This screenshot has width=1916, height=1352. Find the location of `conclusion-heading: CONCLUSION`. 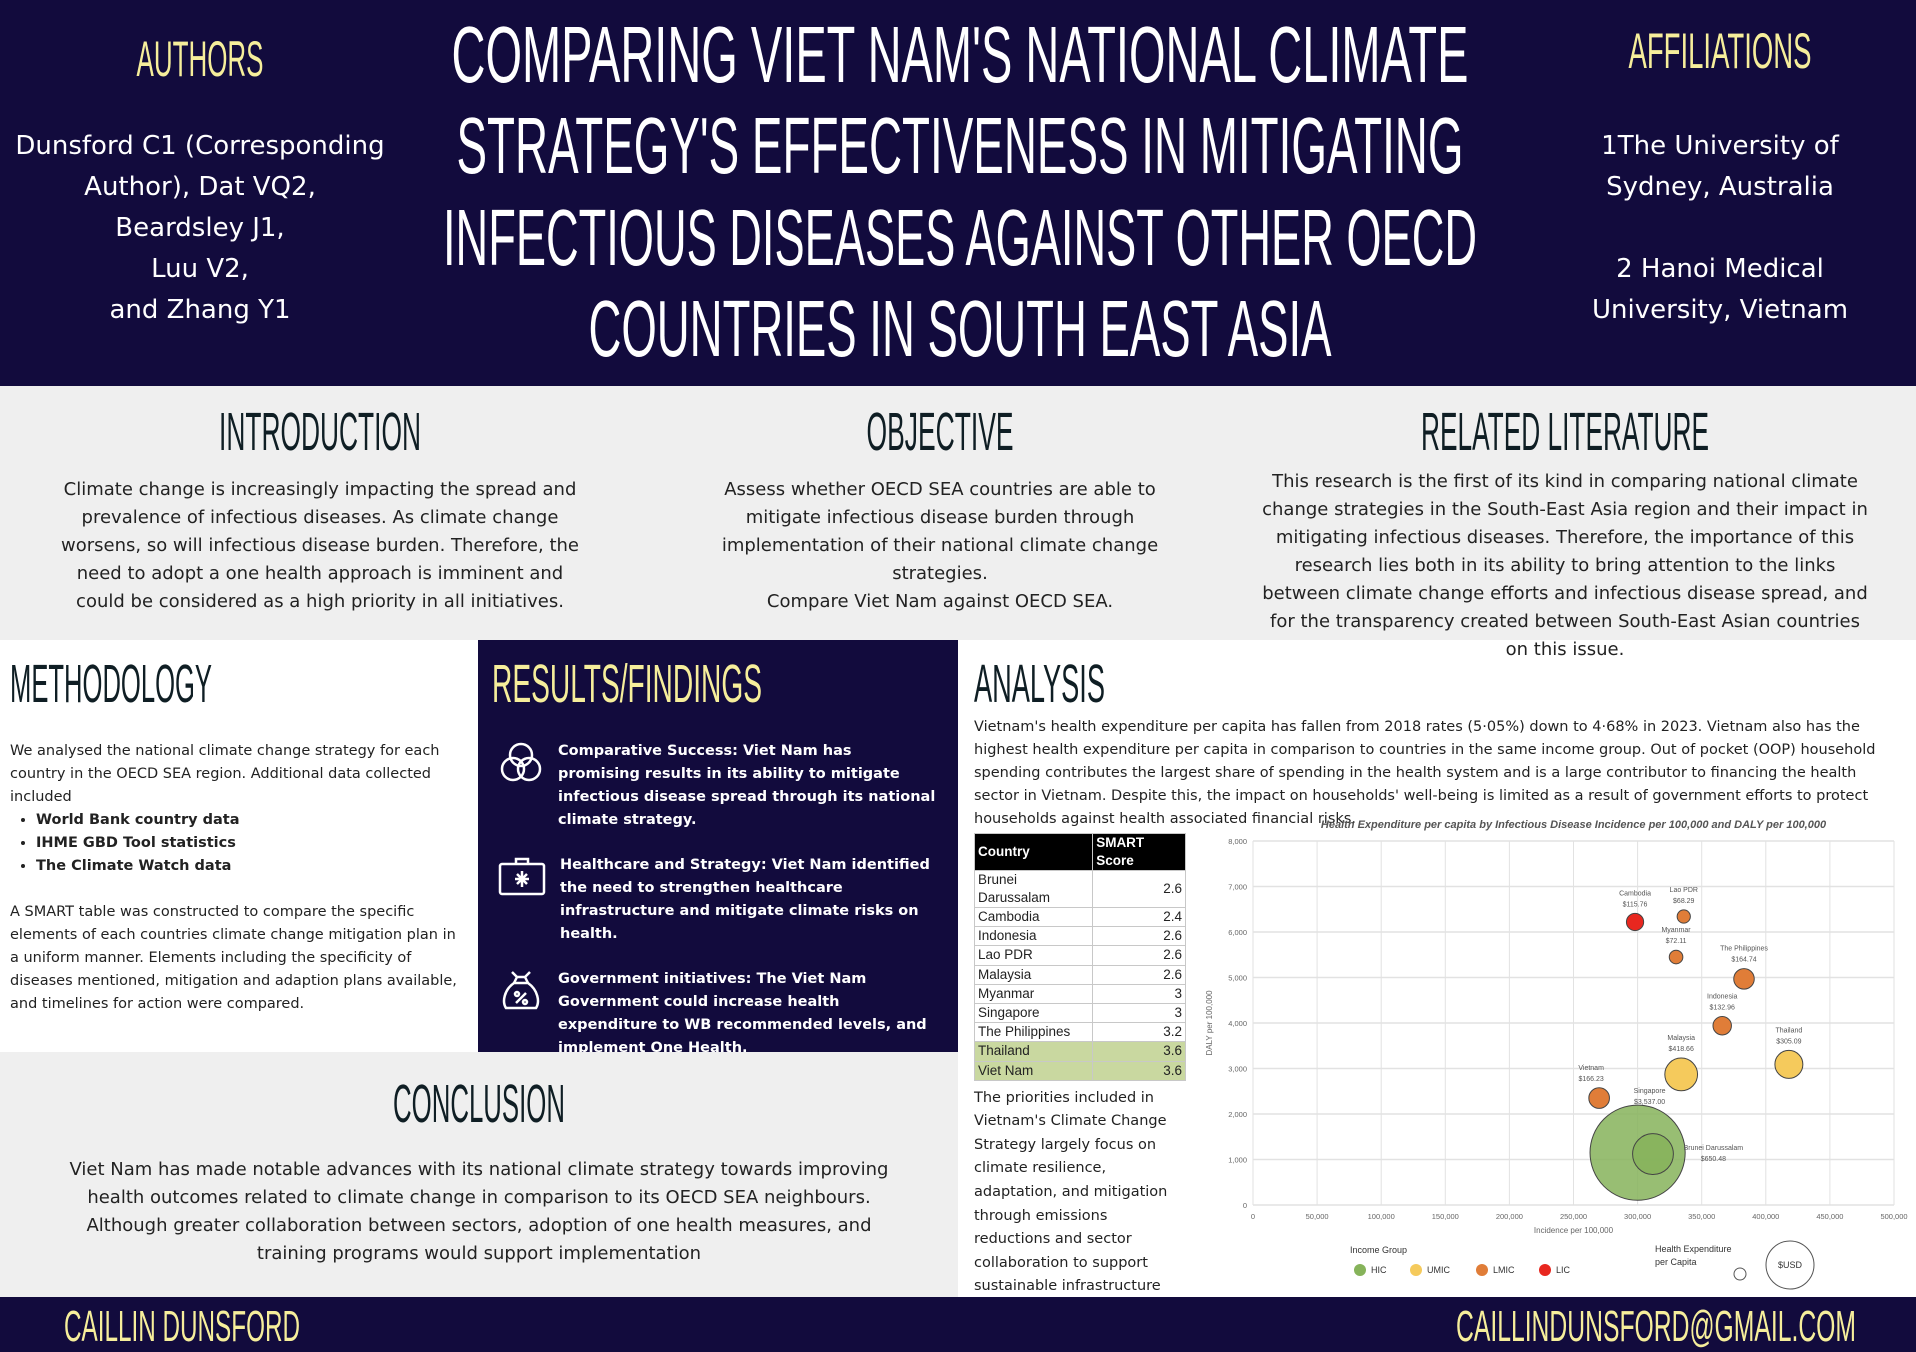

conclusion-heading: CONCLUSION is located at coordinates (479, 1103).